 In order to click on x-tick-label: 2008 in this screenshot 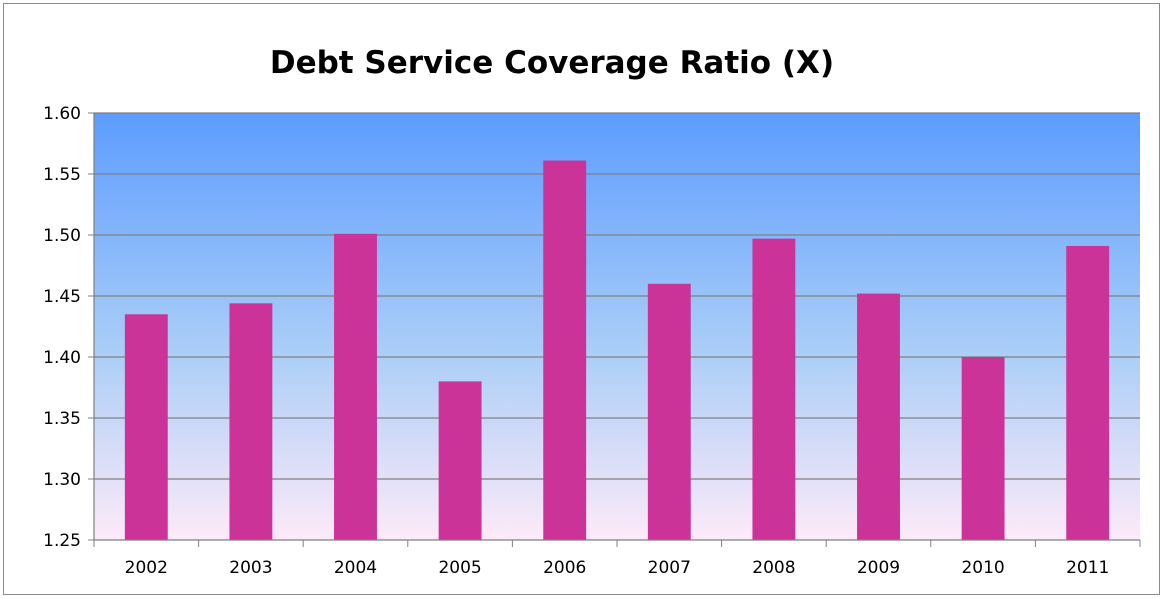, I will do `click(773, 568)`.